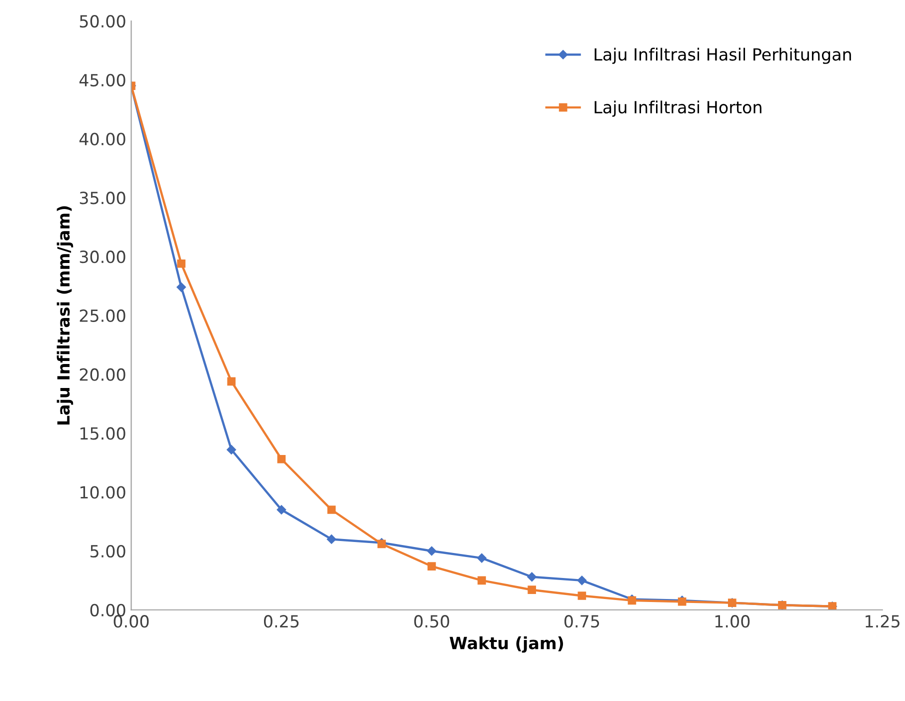 Image resolution: width=905 pixels, height=701 pixels. Describe the element at coordinates (131, 621) in the screenshot. I see `x-tick-label: 0.00` at that location.